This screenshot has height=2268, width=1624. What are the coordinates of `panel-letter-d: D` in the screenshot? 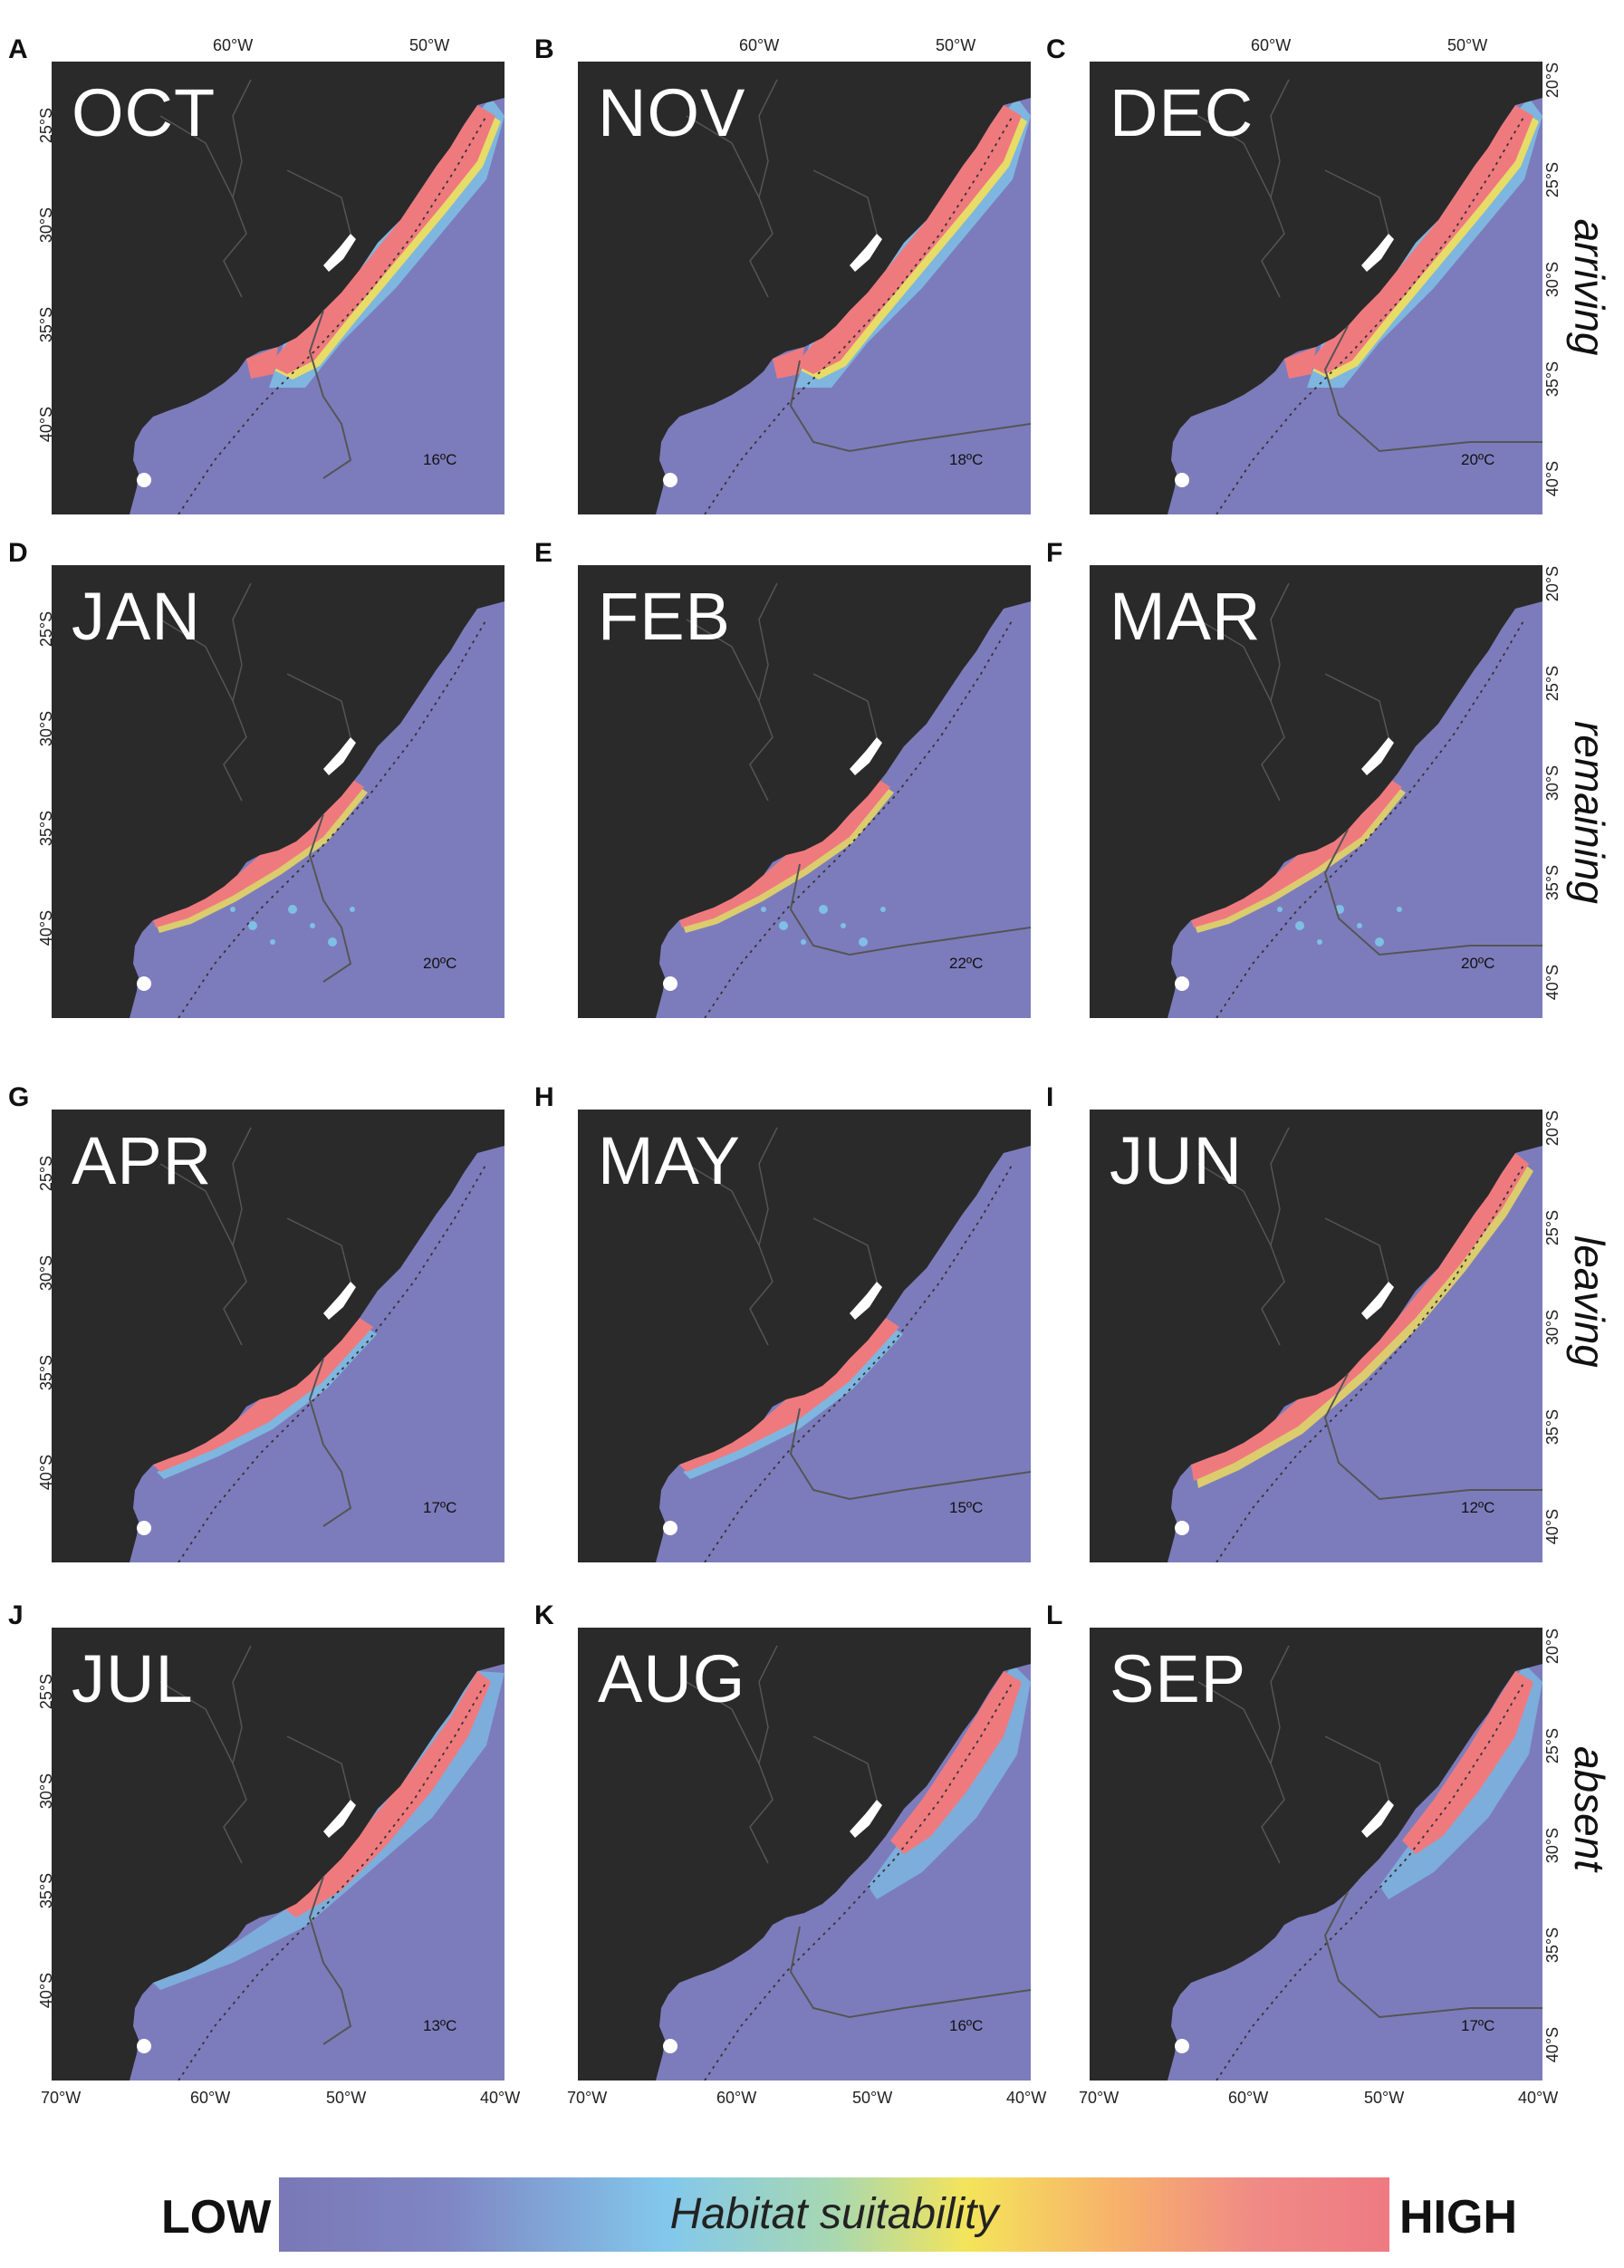 It's located at (18, 553).